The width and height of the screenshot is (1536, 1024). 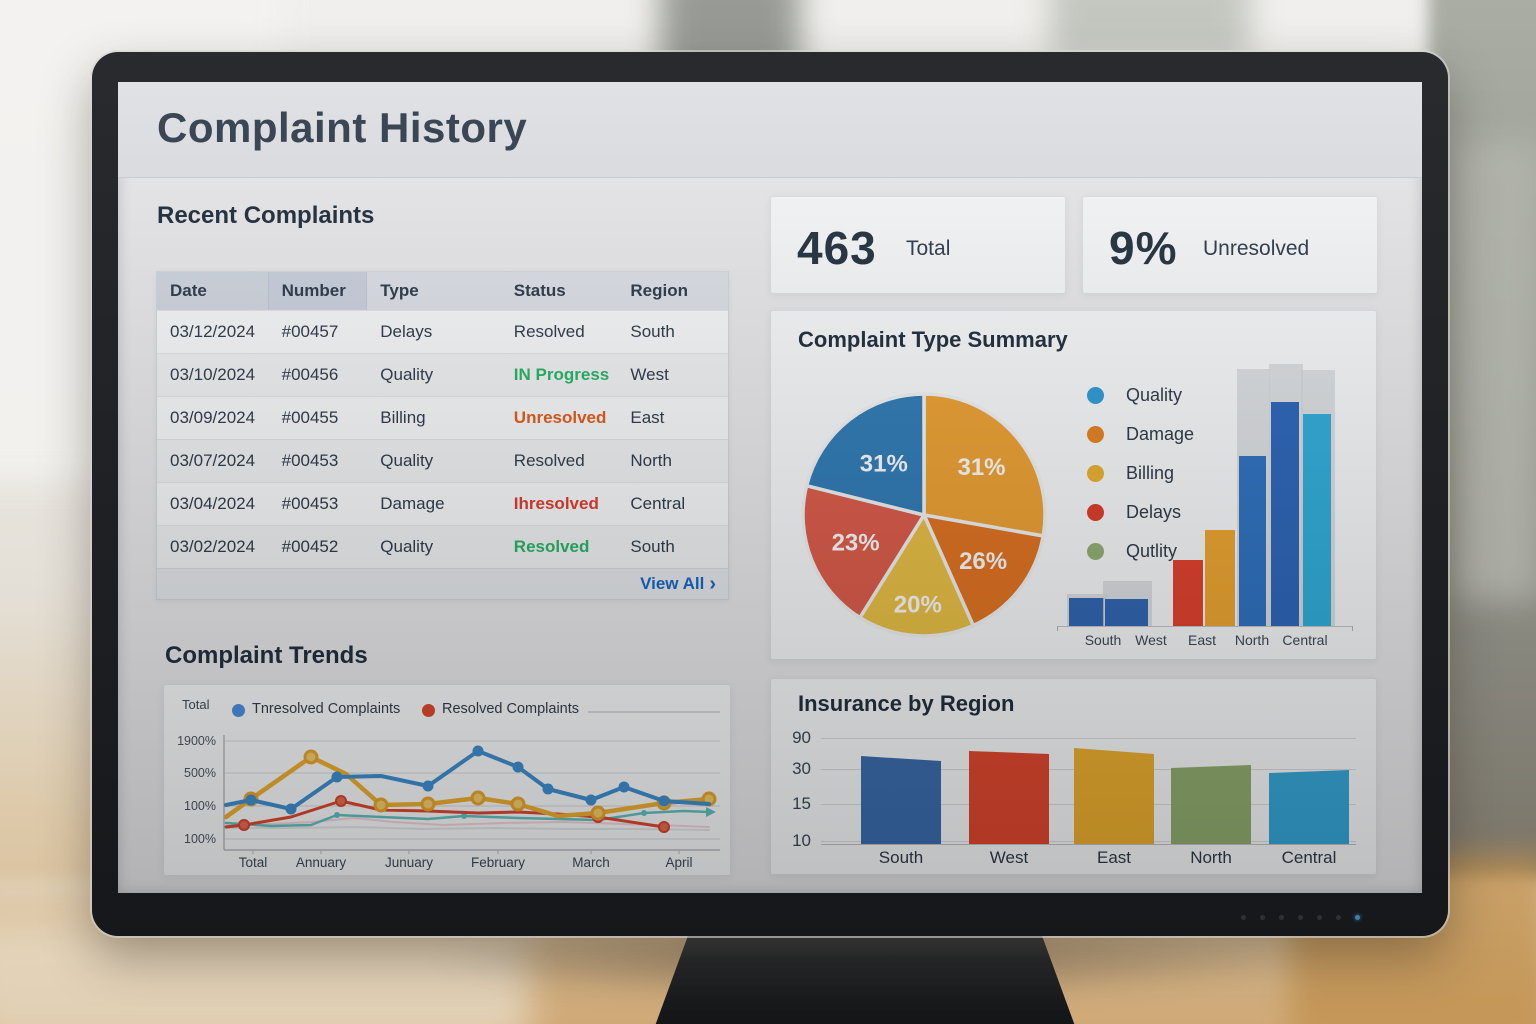 I want to click on x-tick-label: Total, so click(x=253, y=862).